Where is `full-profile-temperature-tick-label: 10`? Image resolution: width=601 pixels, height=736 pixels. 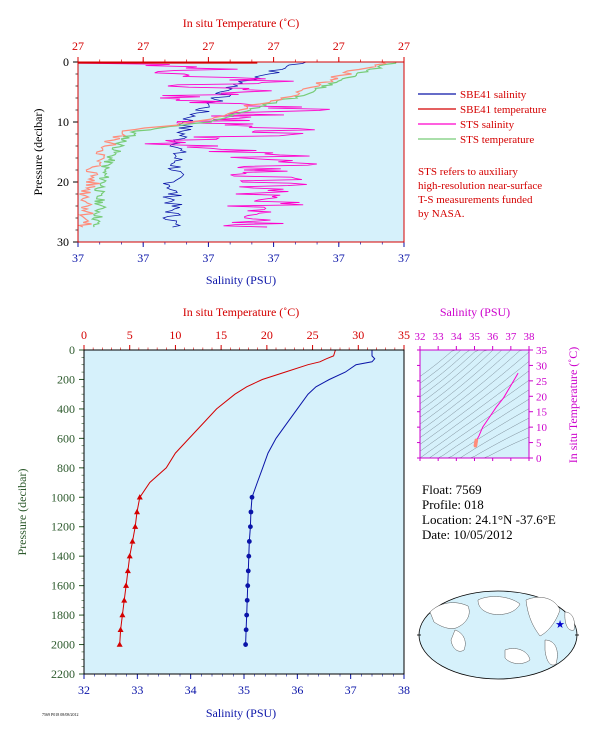
full-profile-temperature-tick-label: 10 is located at coordinates (175, 335).